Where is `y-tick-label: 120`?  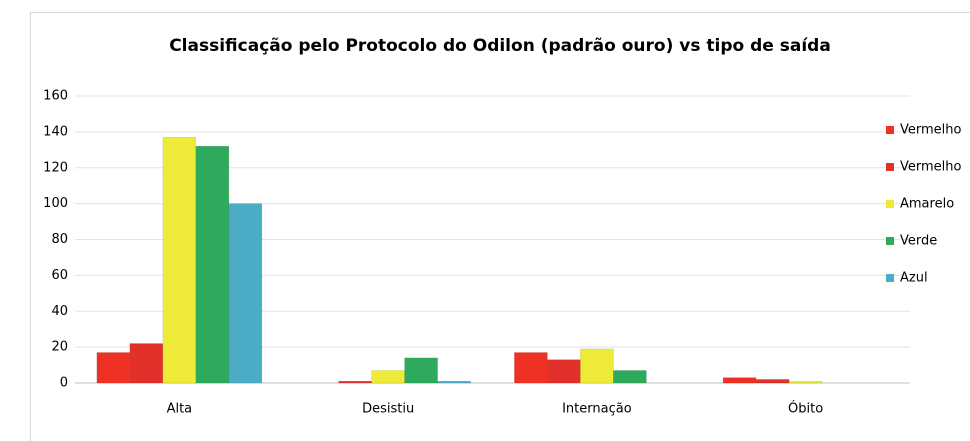 y-tick-label: 120 is located at coordinates (55, 167).